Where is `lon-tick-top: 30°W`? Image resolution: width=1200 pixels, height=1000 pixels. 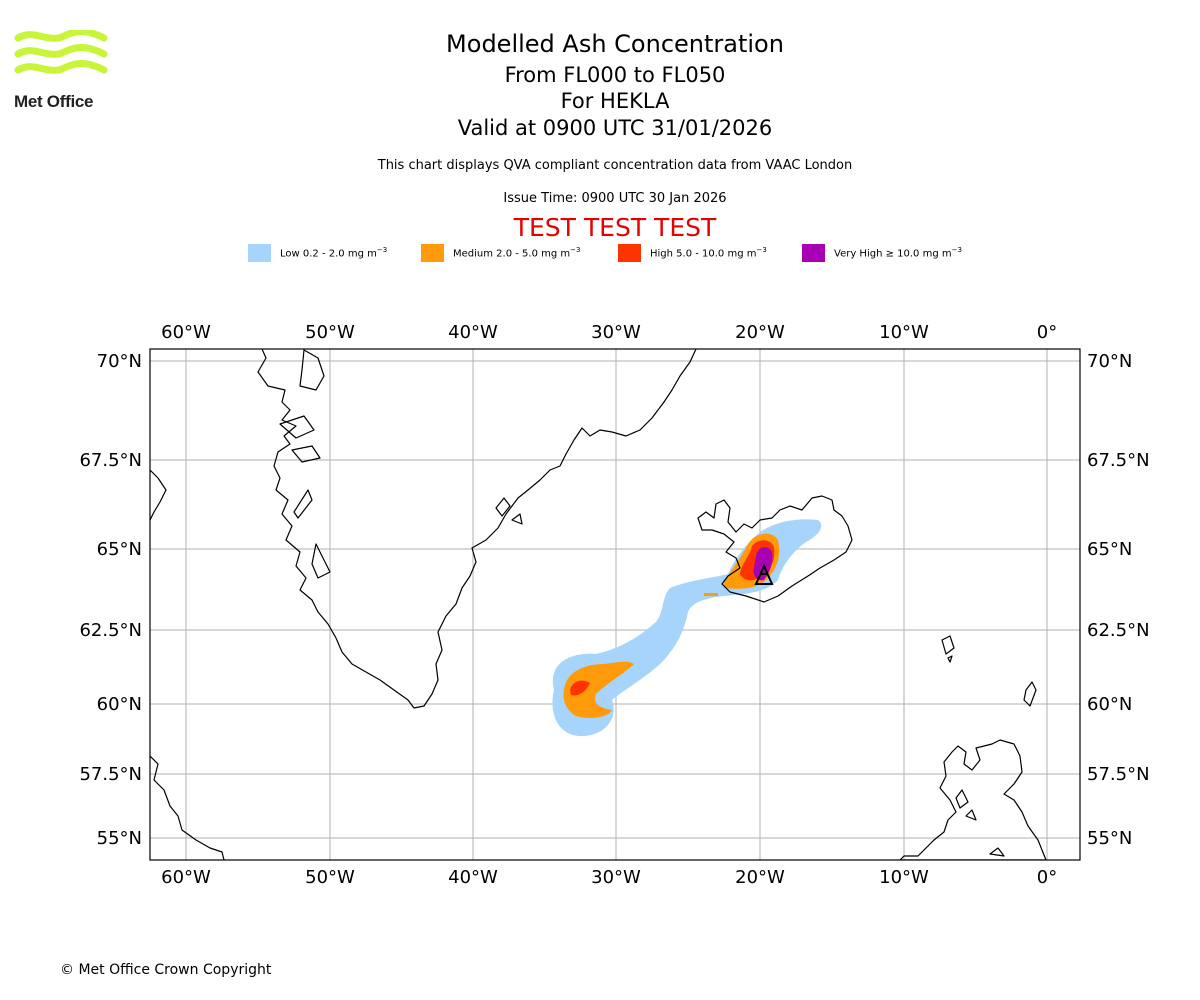
lon-tick-top: 30°W is located at coordinates (616, 332).